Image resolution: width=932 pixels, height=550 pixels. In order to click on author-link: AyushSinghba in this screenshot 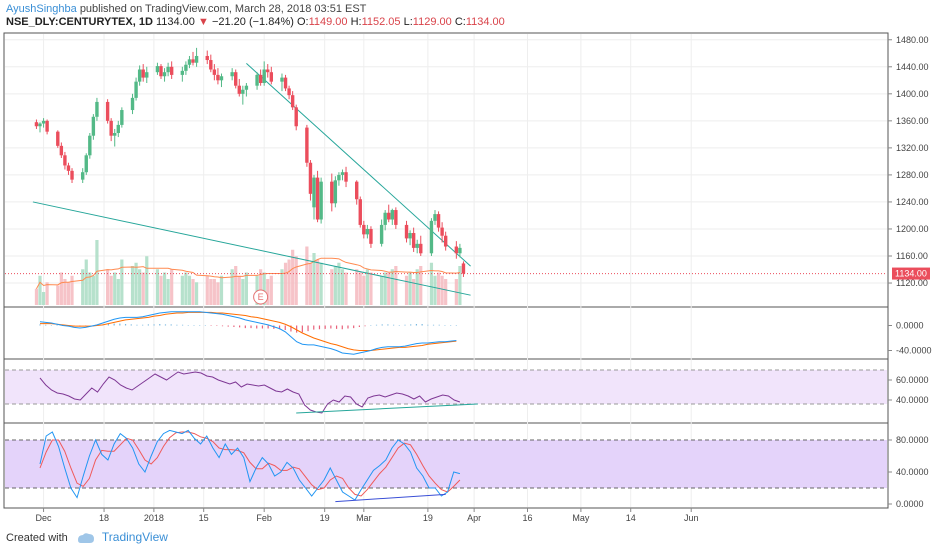, I will do `click(41, 9)`.